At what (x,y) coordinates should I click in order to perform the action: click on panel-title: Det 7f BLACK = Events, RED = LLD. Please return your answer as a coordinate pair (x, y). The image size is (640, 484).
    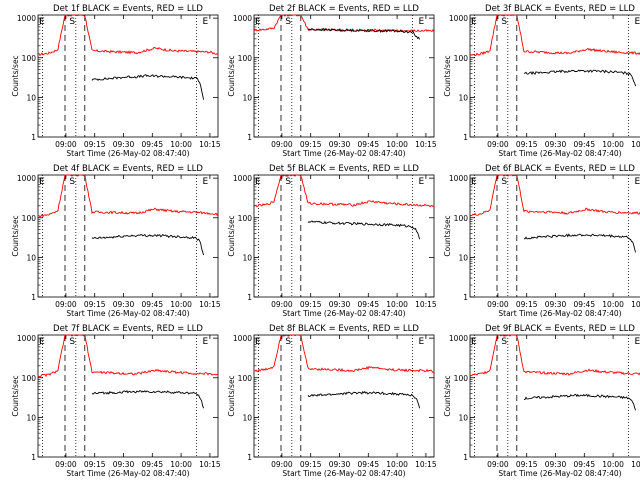
    Looking at the image, I should click on (128, 329).